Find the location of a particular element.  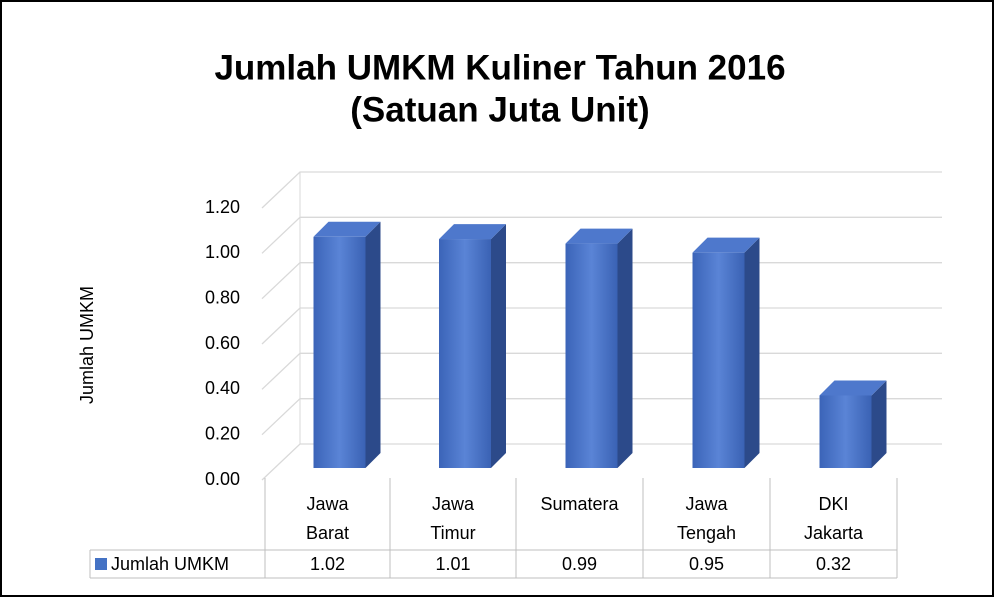

chart-subtitle: (Satuan Juta Unit) is located at coordinates (499, 109).